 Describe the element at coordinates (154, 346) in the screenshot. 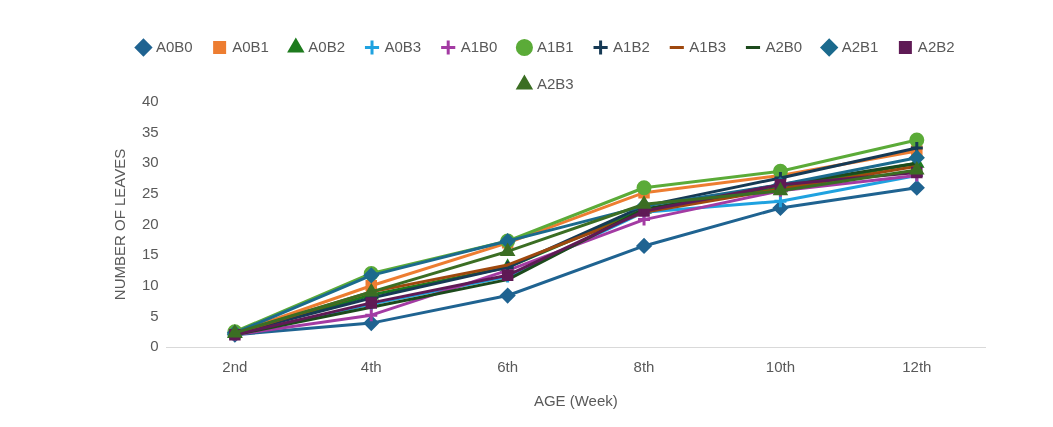

I see `y-tick-label: 0` at that location.